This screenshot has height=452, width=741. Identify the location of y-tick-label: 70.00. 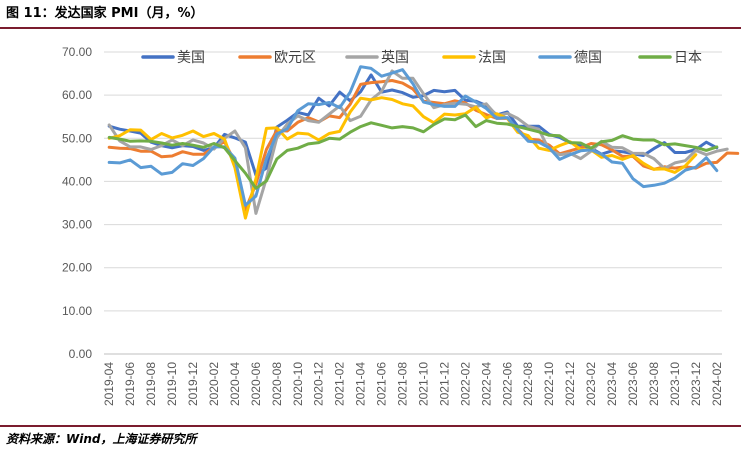
(77, 52).